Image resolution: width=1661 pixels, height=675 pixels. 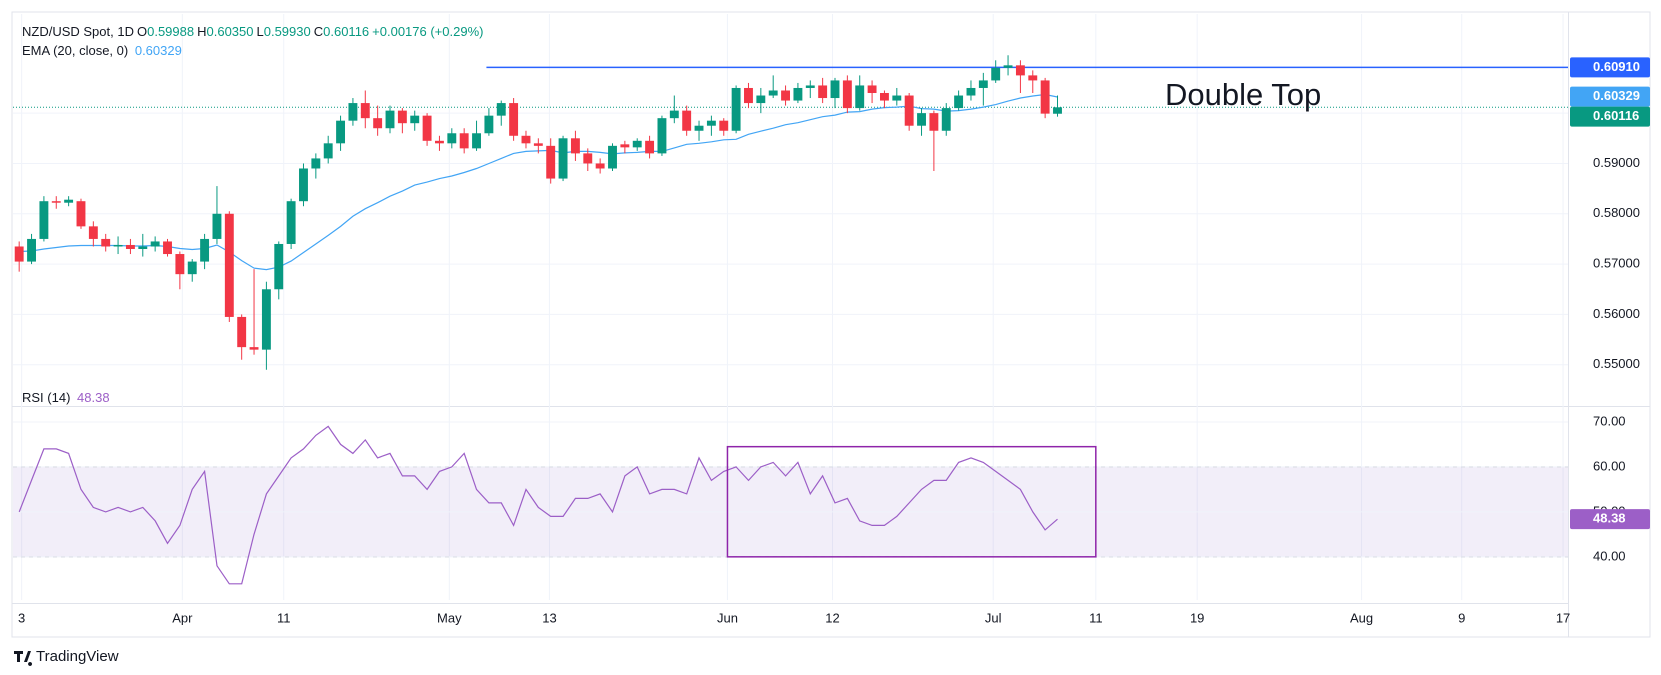 What do you see at coordinates (1563, 617) in the screenshot?
I see `x-tick-label: 17` at bounding box center [1563, 617].